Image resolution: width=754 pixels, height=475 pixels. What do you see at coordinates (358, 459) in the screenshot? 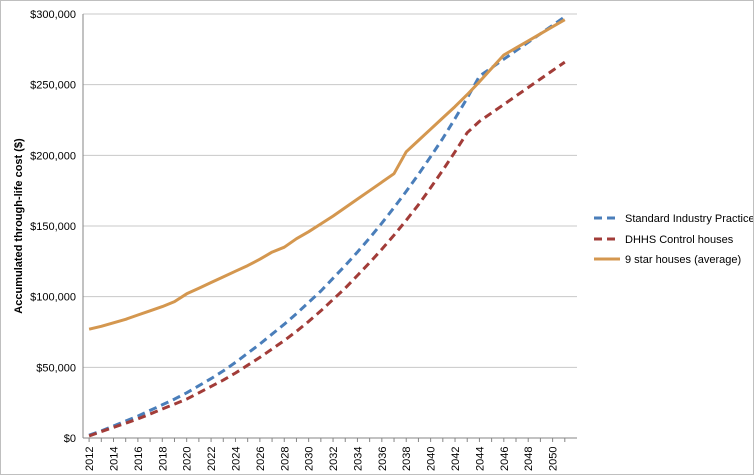
I see `x-tick-label: 2034` at bounding box center [358, 459].